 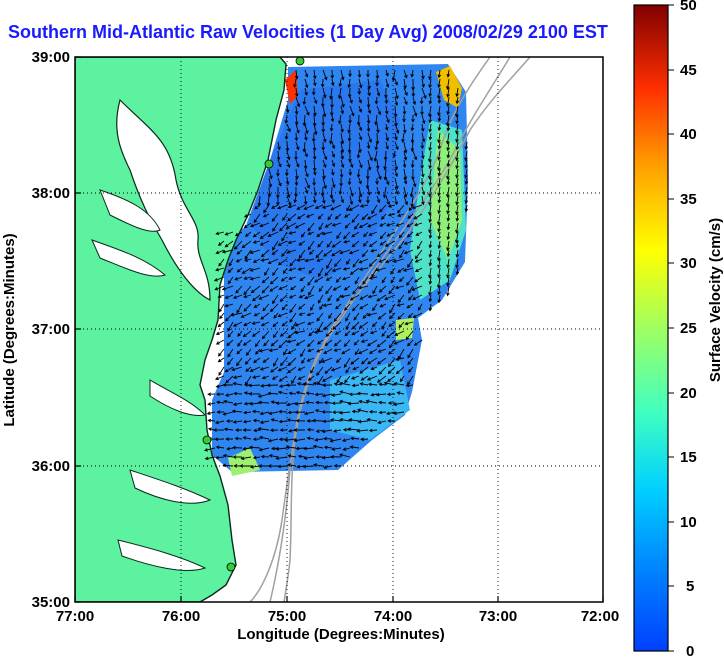 I want to click on colorbar-tick-label: 15, so click(x=688, y=457).